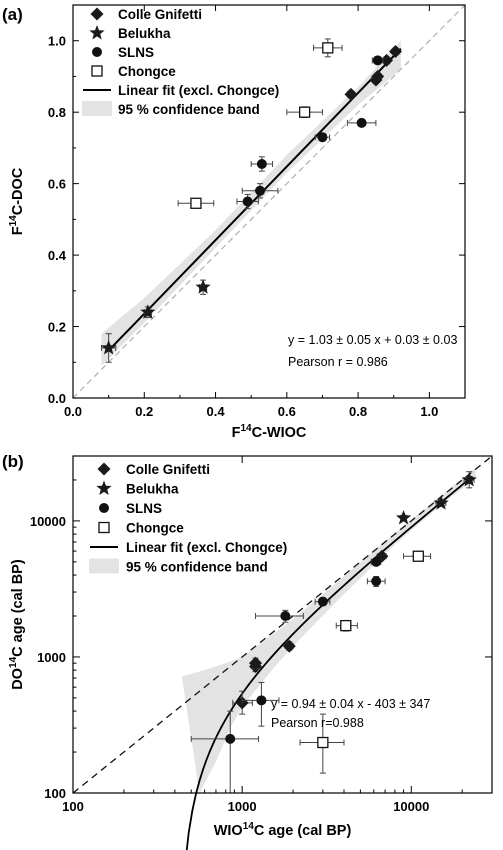 Image resolution: width=503 pixels, height=850 pixels. Describe the element at coordinates (155, 528) in the screenshot. I see `panel-b-legend-label: Chongce` at that location.